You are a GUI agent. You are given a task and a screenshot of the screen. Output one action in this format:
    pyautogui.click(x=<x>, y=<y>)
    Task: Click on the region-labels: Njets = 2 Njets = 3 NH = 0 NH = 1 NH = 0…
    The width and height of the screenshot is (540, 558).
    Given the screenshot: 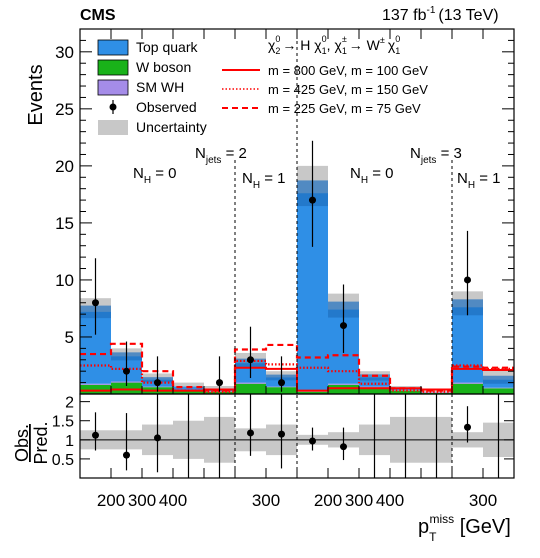 What is the action you would take?
    pyautogui.click(x=317, y=168)
    